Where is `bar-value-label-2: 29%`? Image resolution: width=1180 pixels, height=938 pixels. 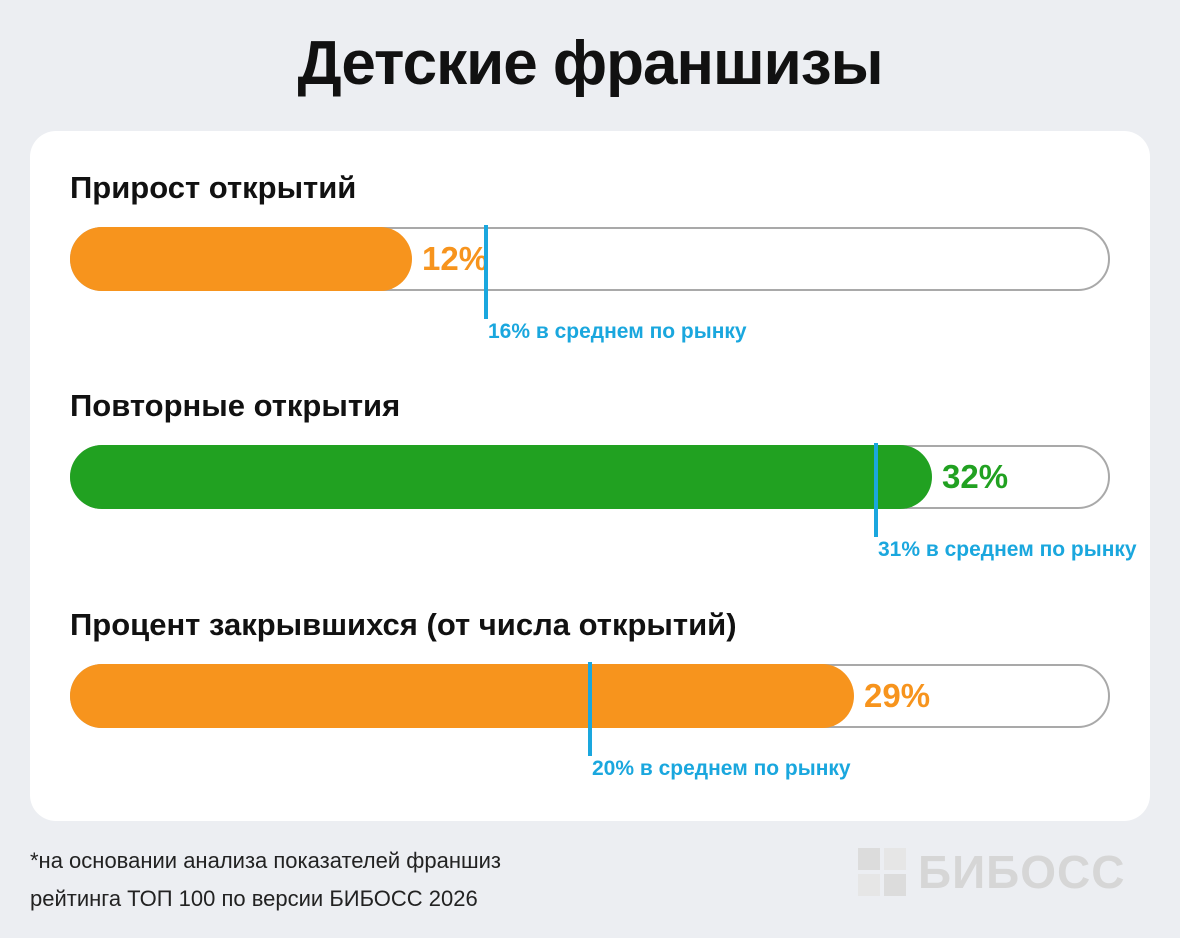
bar-value-label-2: 29% is located at coordinates (897, 695).